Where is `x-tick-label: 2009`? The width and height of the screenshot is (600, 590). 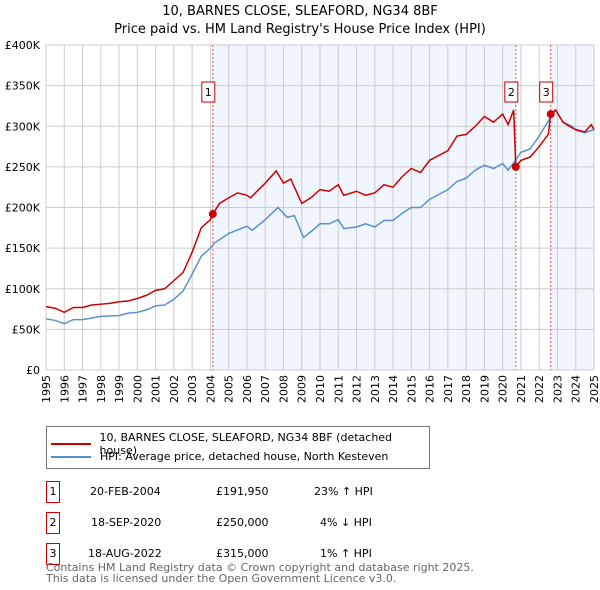
x-tick-label: 2009 is located at coordinates (302, 389).